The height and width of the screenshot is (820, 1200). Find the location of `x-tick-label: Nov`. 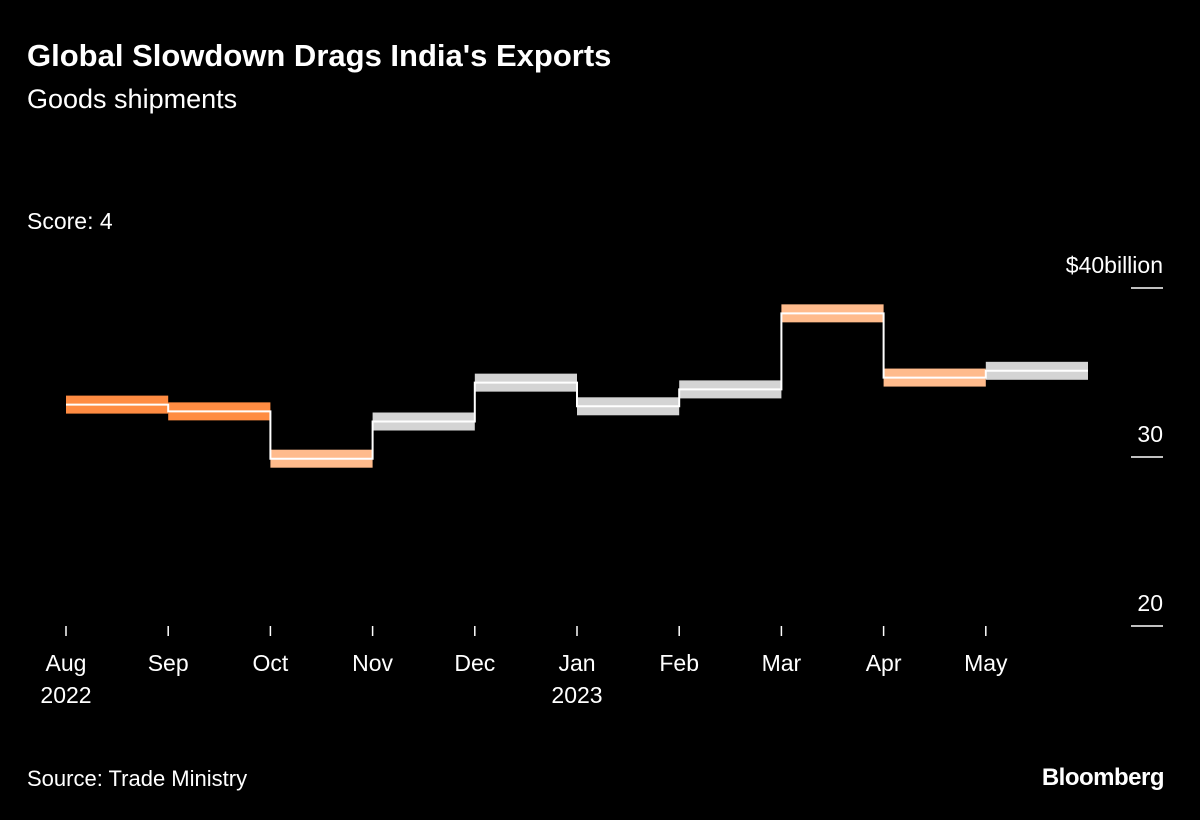

x-tick-label: Nov is located at coordinates (372, 663).